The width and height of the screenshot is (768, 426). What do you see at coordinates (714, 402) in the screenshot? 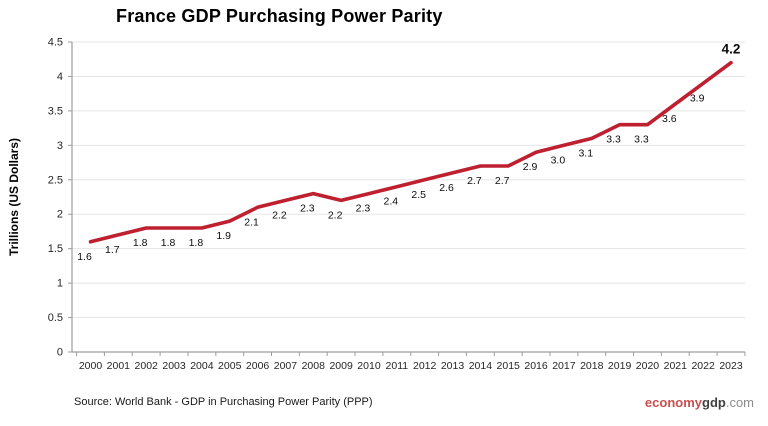
I see `logo-gdp-text: gdp` at bounding box center [714, 402].